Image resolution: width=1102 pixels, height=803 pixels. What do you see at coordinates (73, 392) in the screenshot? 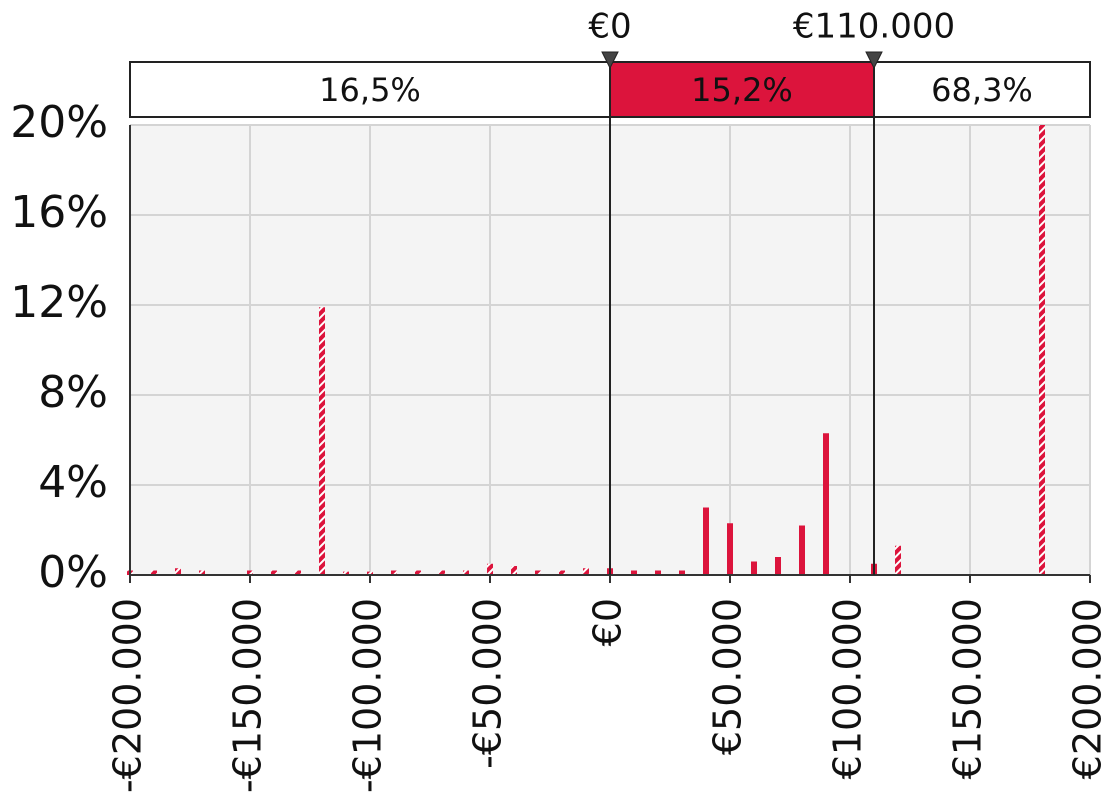
I see `y-tick-label: 8%` at bounding box center [73, 392].